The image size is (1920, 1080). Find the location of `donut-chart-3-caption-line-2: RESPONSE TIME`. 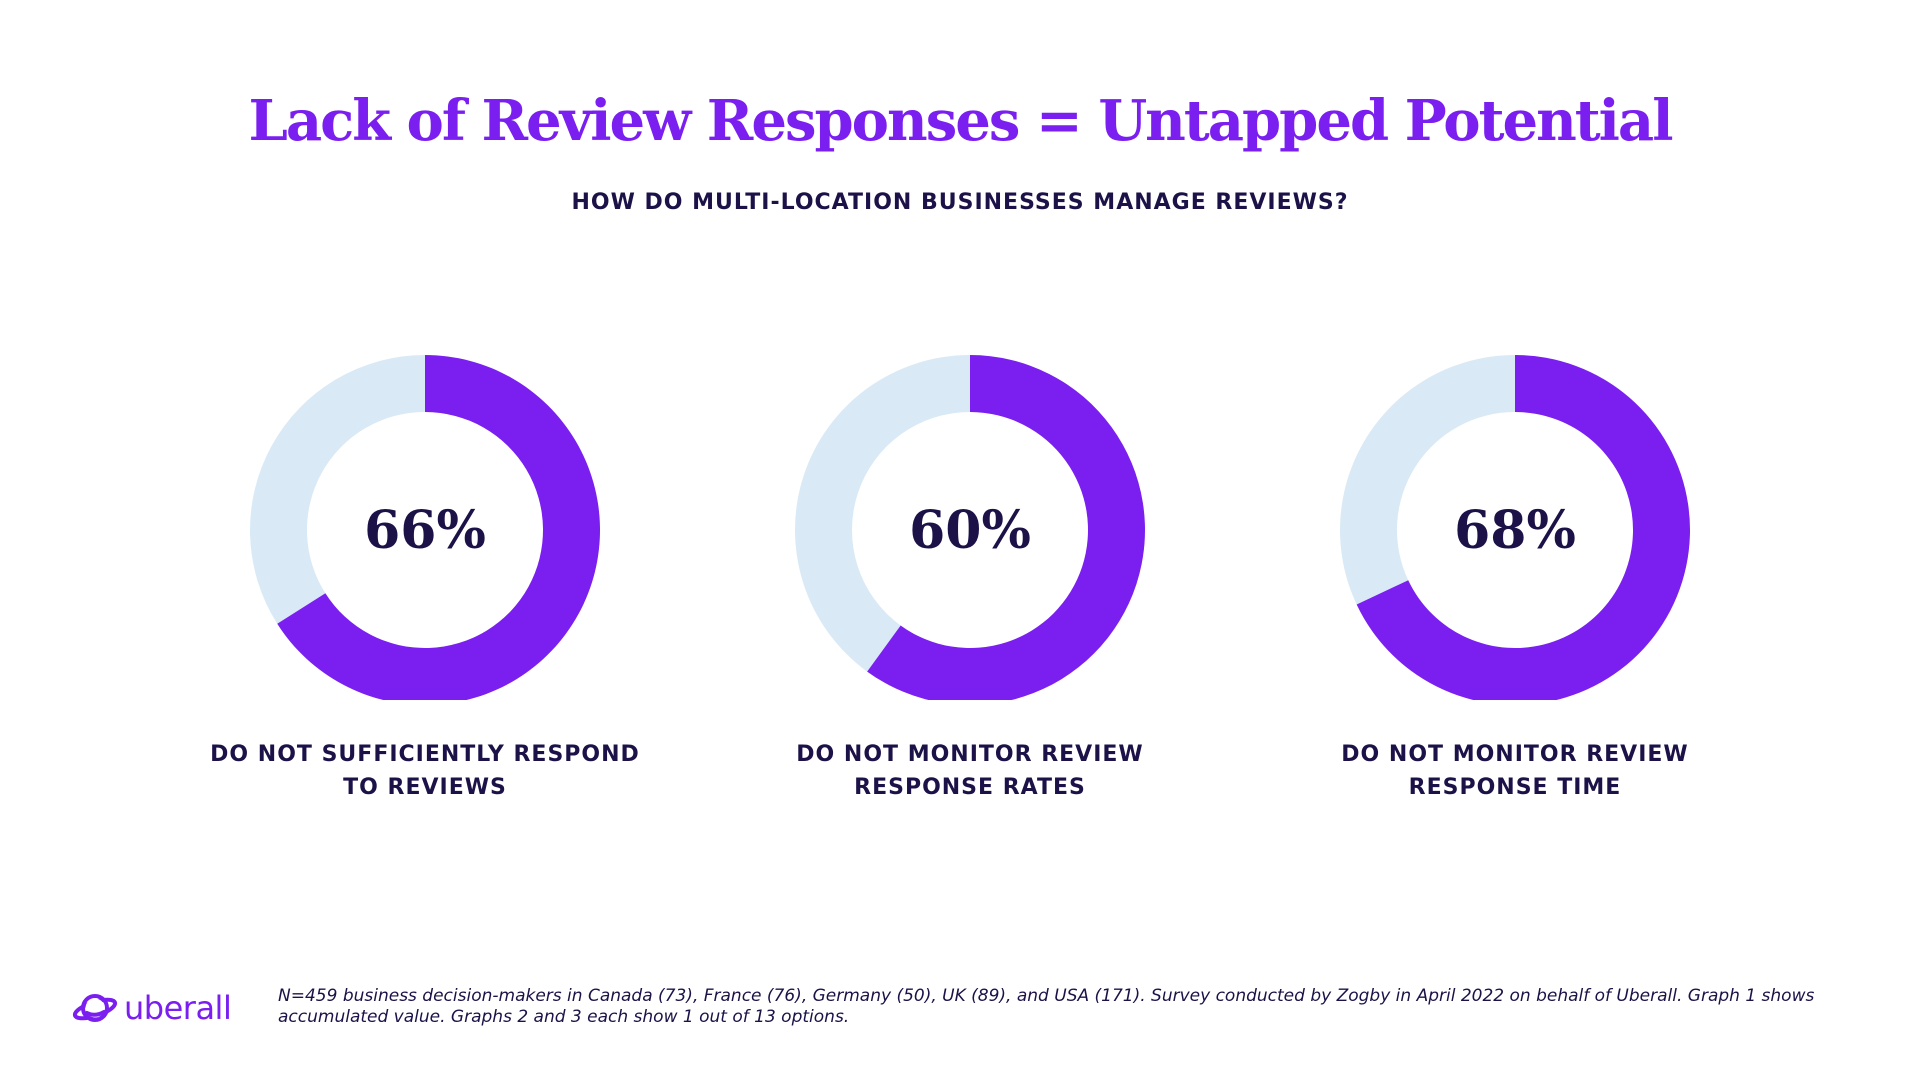

donut-chart-3-caption-line-2: RESPONSE TIME is located at coordinates (1515, 787).